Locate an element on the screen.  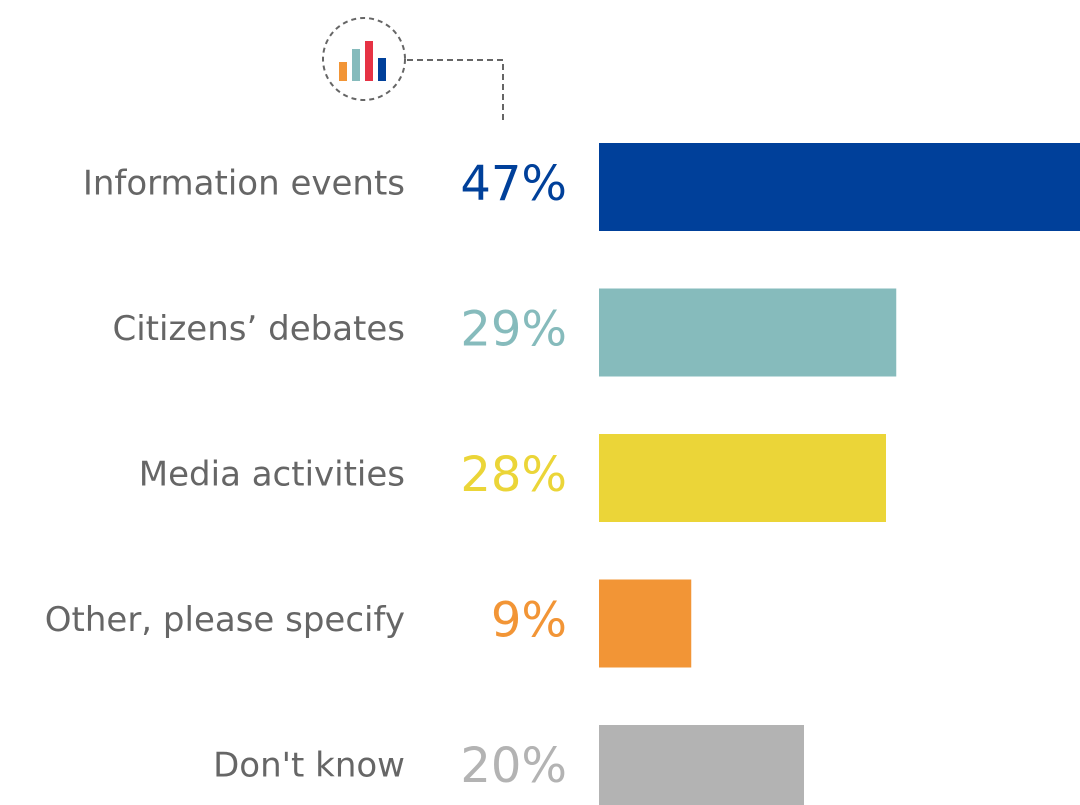
category-label: Information events is located at coordinates (244, 184).